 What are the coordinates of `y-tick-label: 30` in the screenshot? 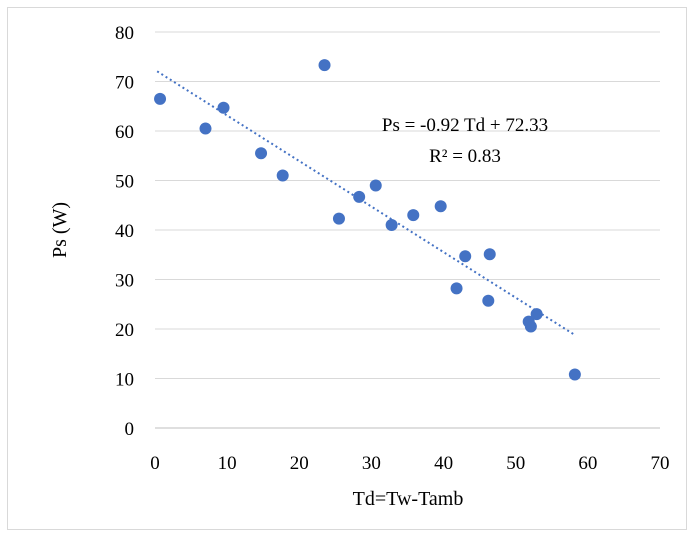 It's located at (124, 281).